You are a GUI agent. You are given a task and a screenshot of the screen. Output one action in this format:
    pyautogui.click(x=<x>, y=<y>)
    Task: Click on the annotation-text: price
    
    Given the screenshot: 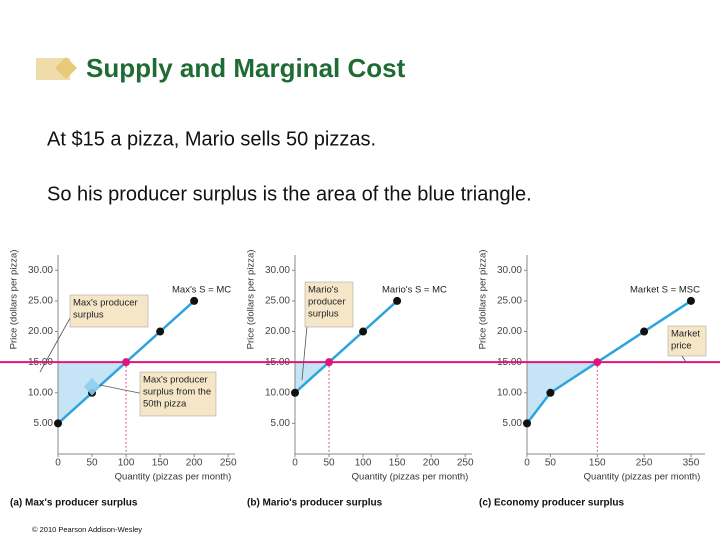 What is the action you would take?
    pyautogui.click(x=681, y=346)
    